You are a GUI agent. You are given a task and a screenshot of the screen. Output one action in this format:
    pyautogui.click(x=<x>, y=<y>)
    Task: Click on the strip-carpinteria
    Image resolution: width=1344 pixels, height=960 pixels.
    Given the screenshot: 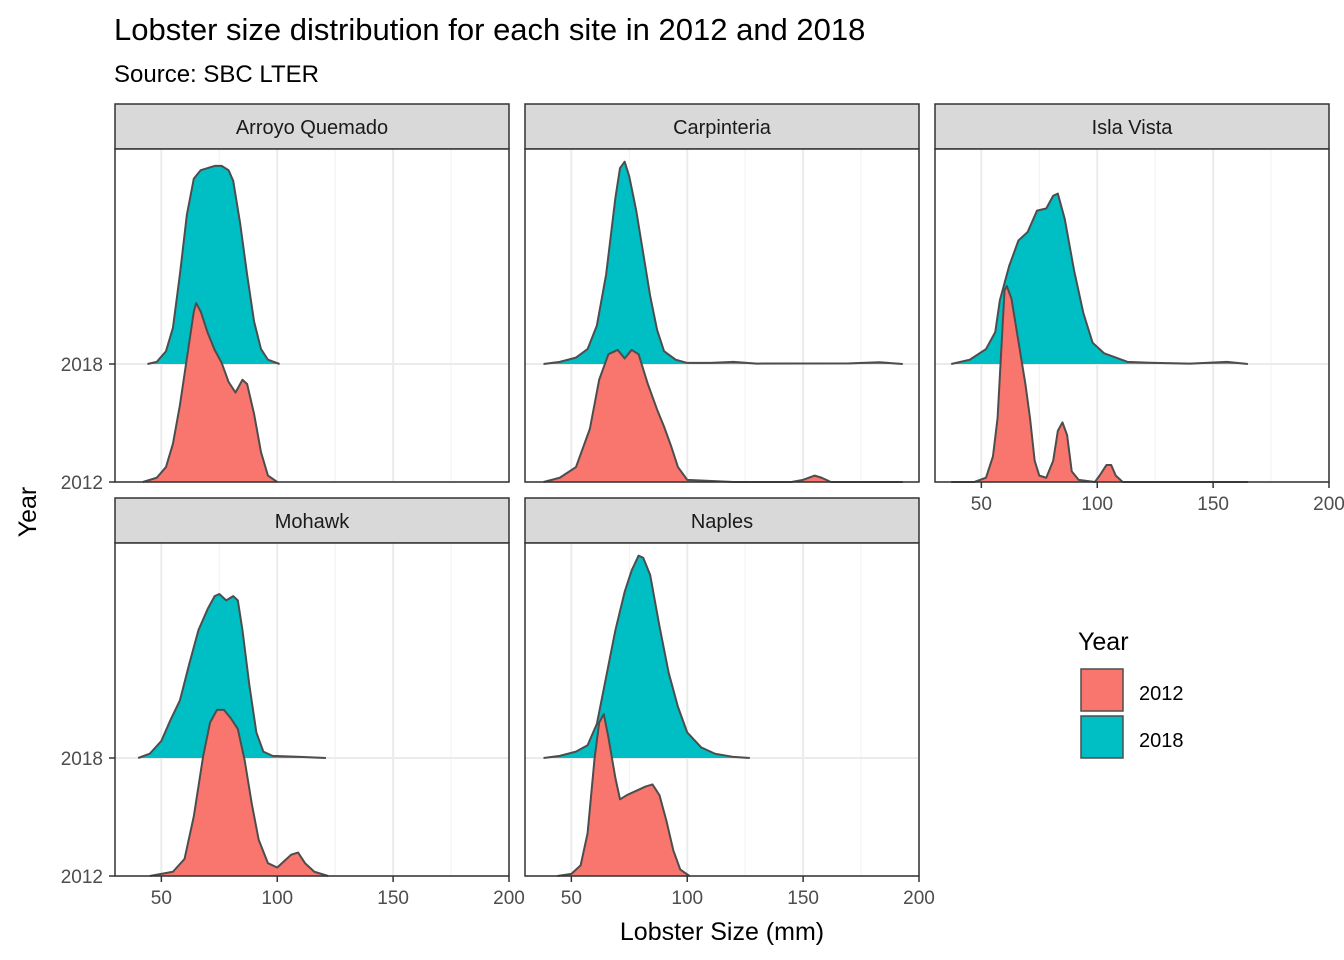 What is the action you would take?
    pyautogui.click(x=722, y=126)
    